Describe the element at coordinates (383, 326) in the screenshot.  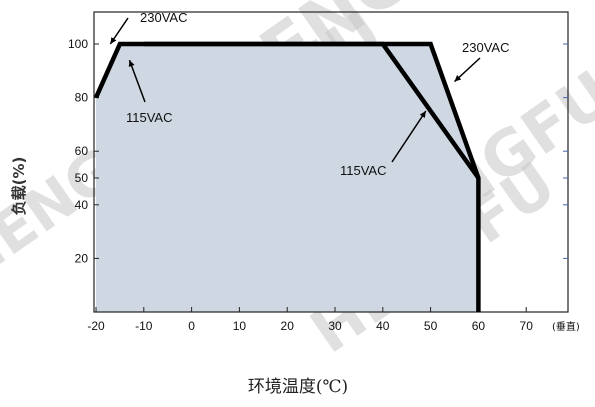
I see `x-tick-label: 40` at that location.